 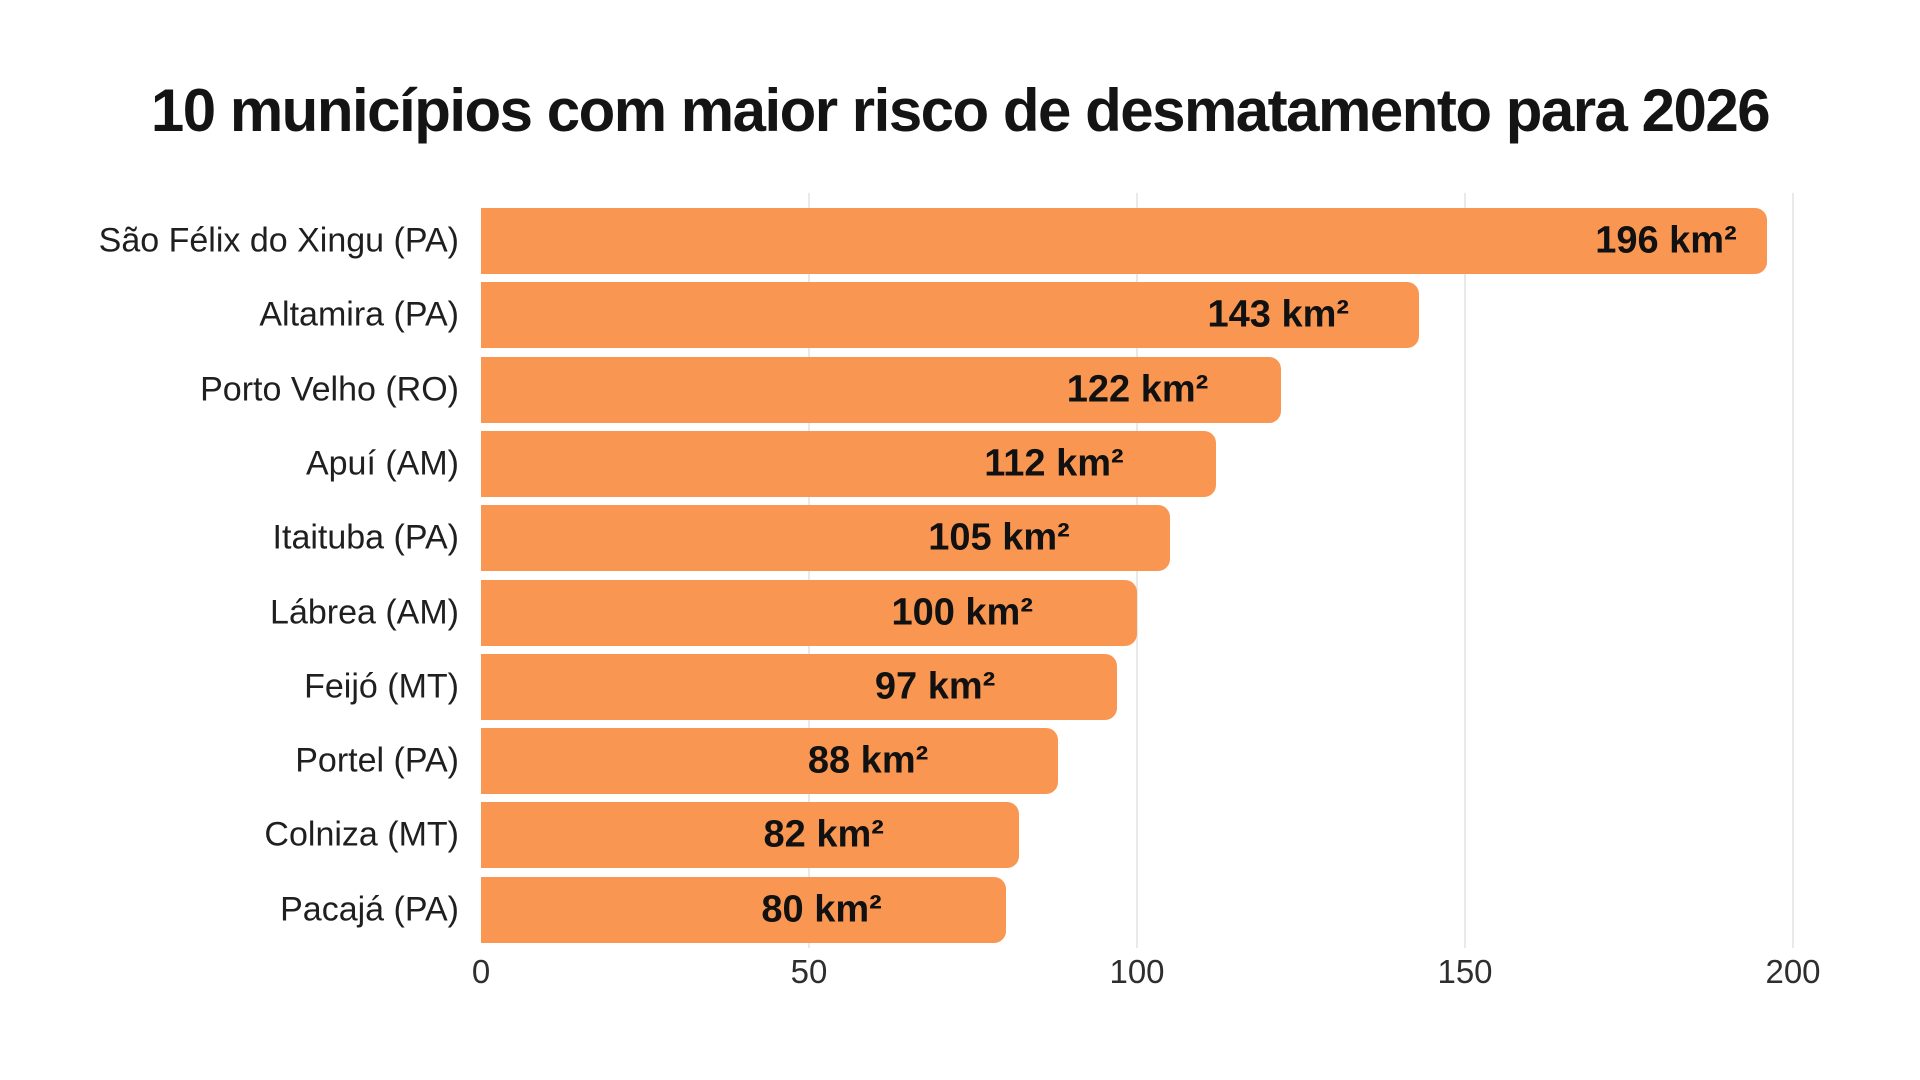 I want to click on bar-row: Apuí (AM) 112 km², so click(x=960, y=463).